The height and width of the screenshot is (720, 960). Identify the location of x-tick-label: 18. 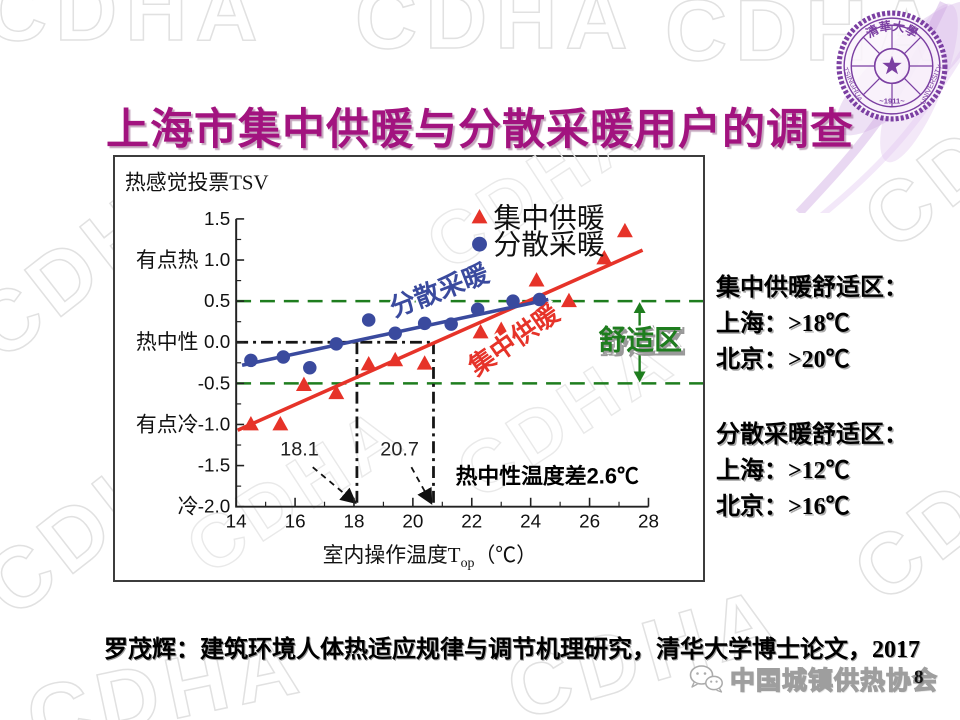
(353, 521).